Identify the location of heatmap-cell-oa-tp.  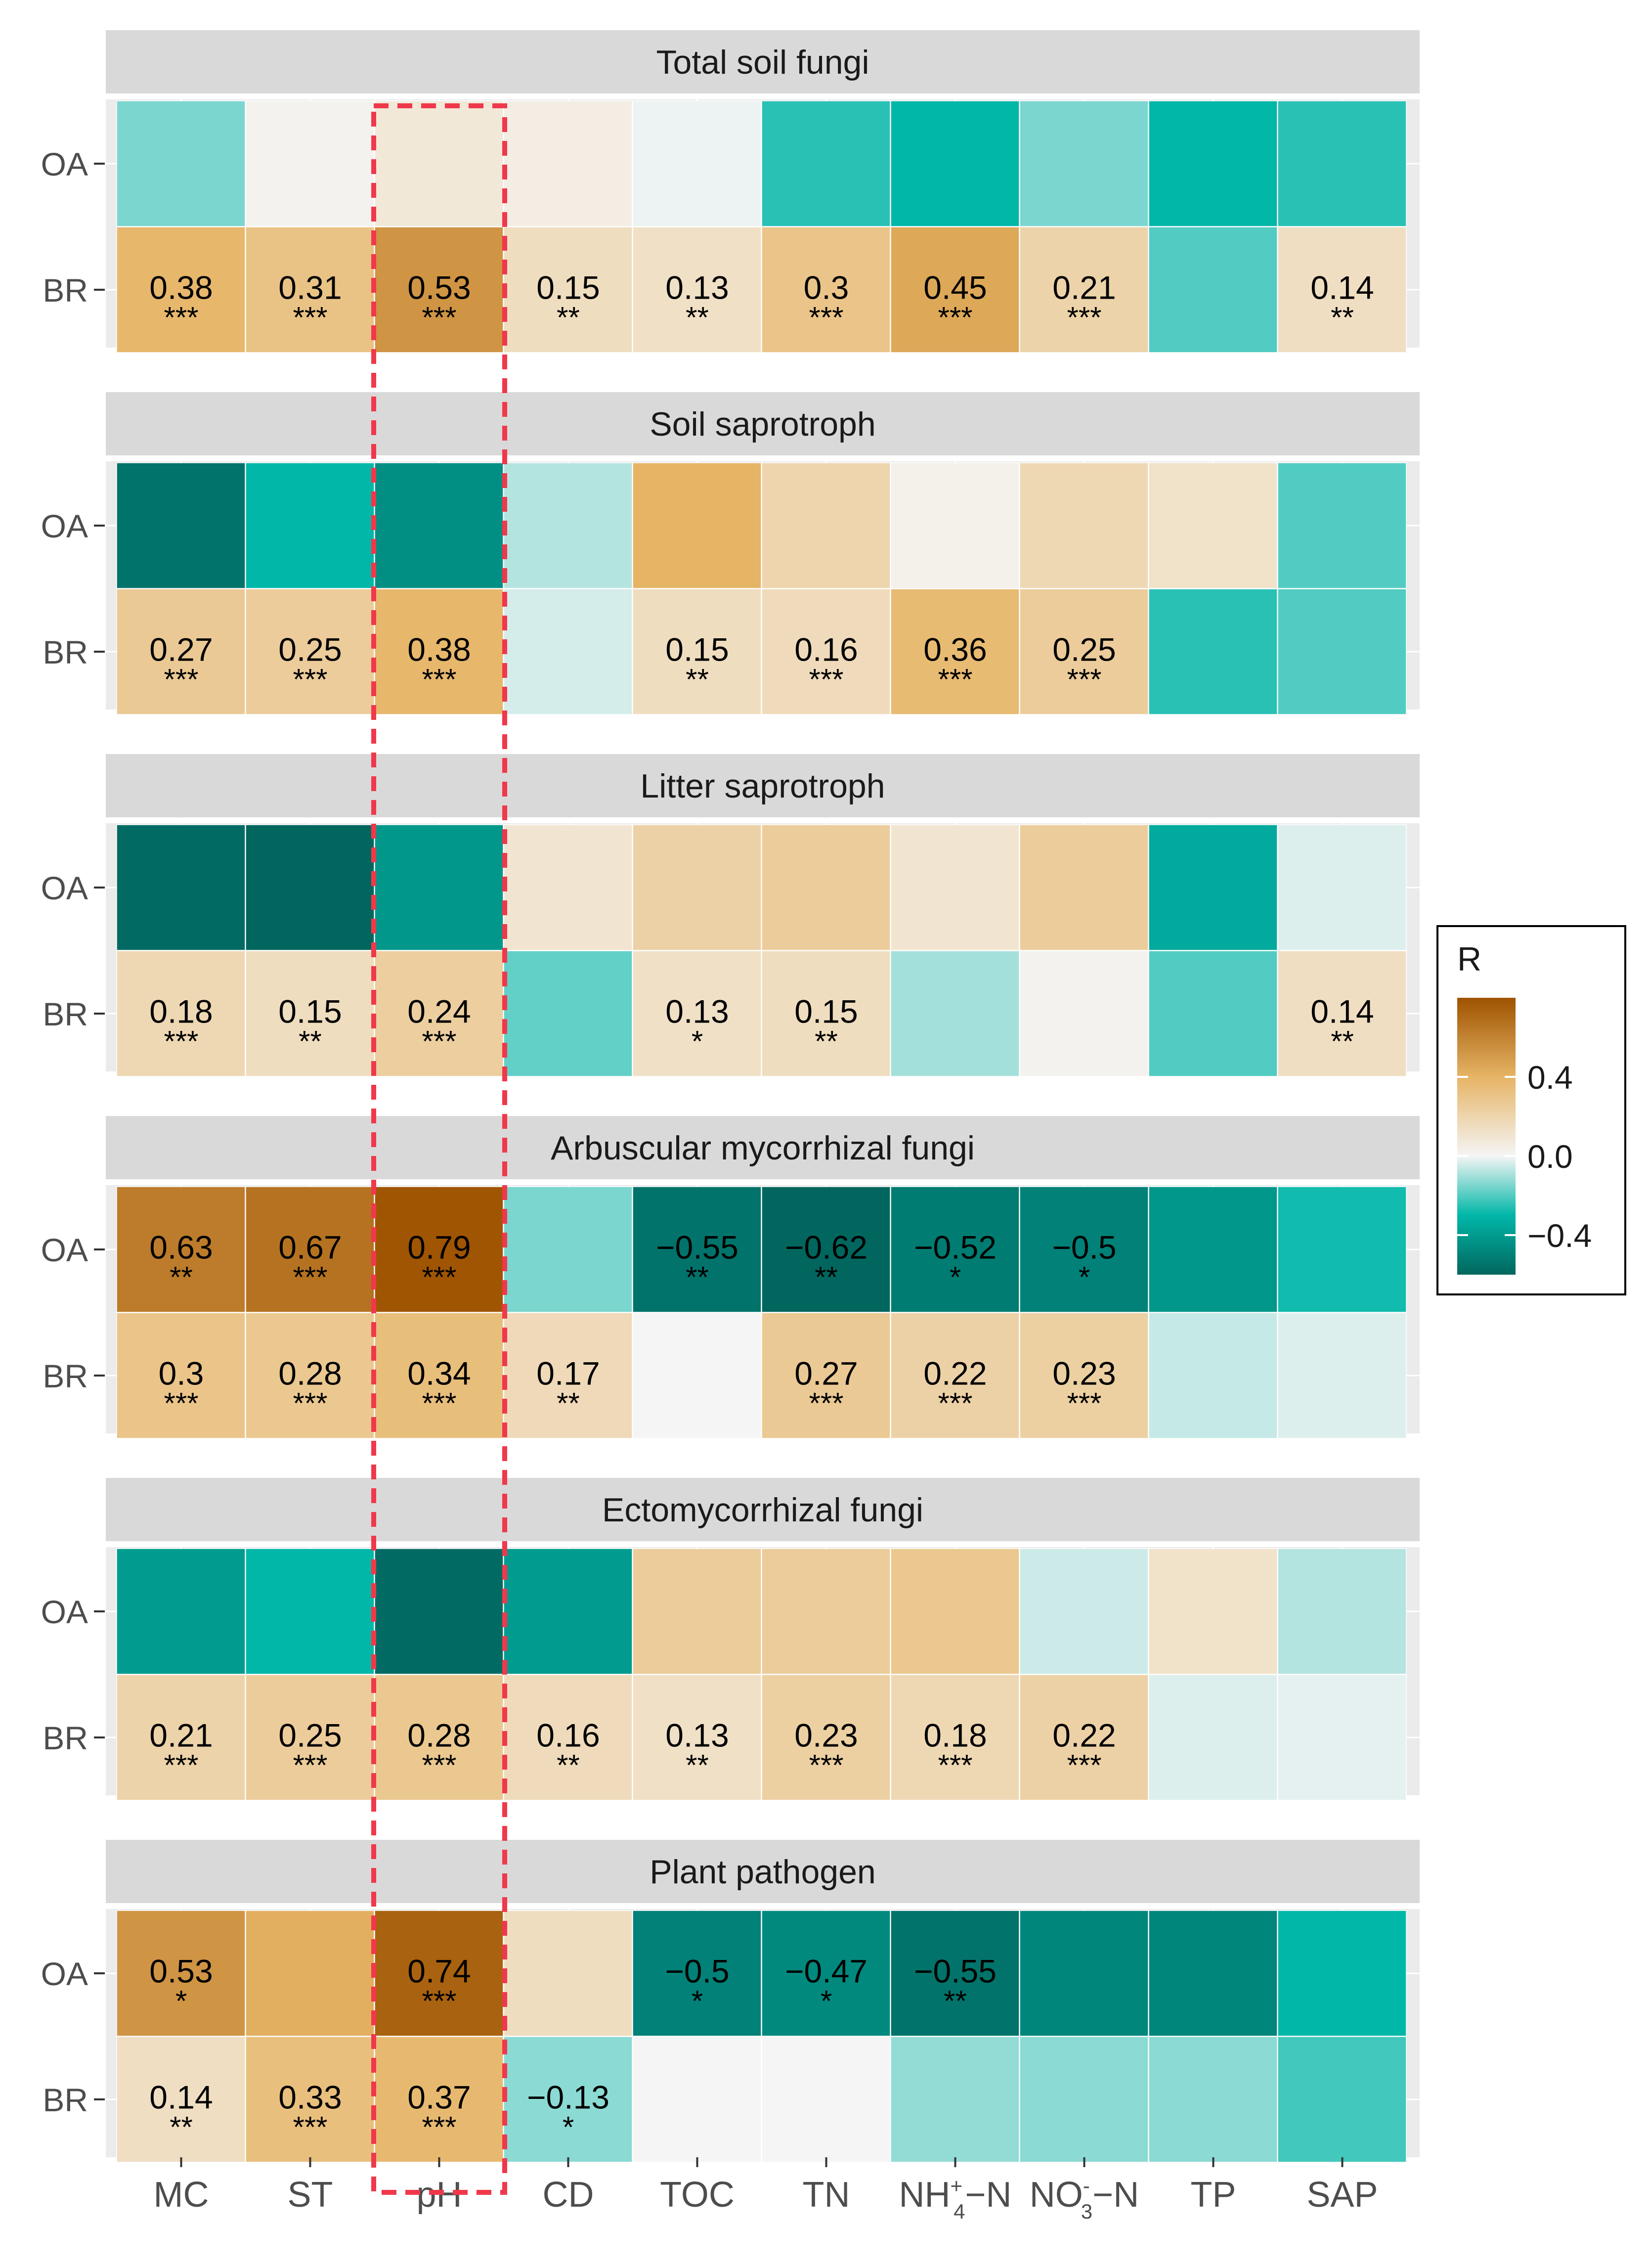
(1213, 1612).